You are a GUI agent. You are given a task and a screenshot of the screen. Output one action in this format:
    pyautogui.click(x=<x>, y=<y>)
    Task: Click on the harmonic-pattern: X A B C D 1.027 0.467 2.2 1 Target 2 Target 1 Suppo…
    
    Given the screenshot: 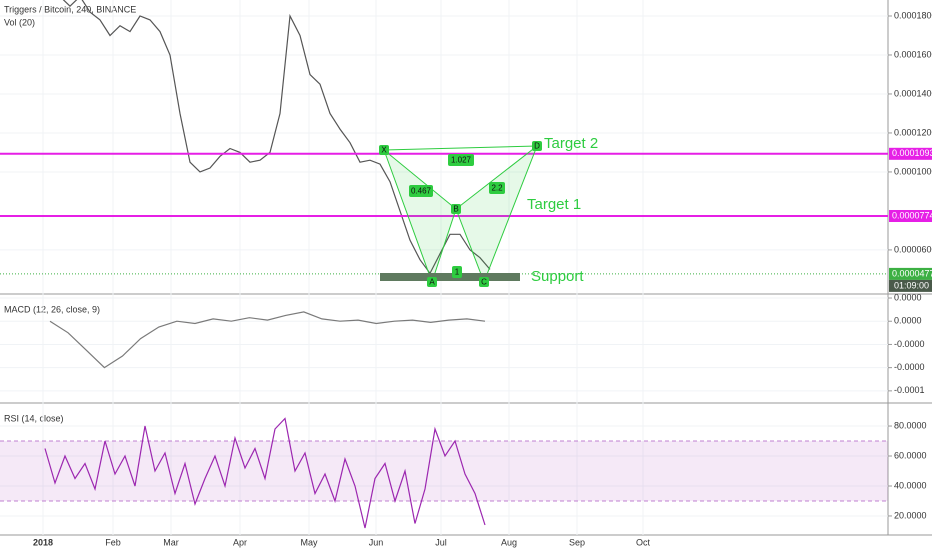 What is the action you would take?
    pyautogui.click(x=488, y=211)
    